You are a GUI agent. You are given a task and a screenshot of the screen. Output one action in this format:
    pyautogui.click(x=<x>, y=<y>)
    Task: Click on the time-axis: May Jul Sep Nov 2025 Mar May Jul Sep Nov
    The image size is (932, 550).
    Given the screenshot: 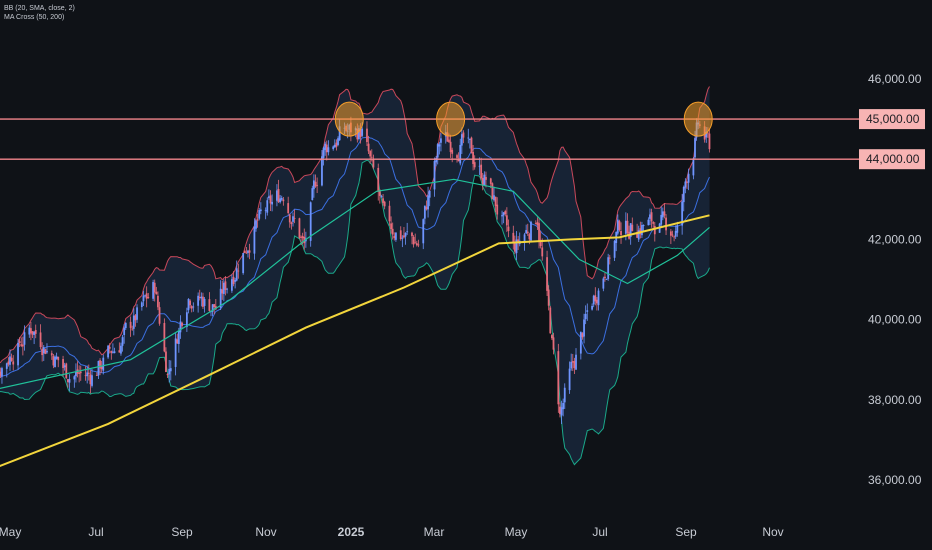 What is the action you would take?
    pyautogui.click(x=392, y=532)
    